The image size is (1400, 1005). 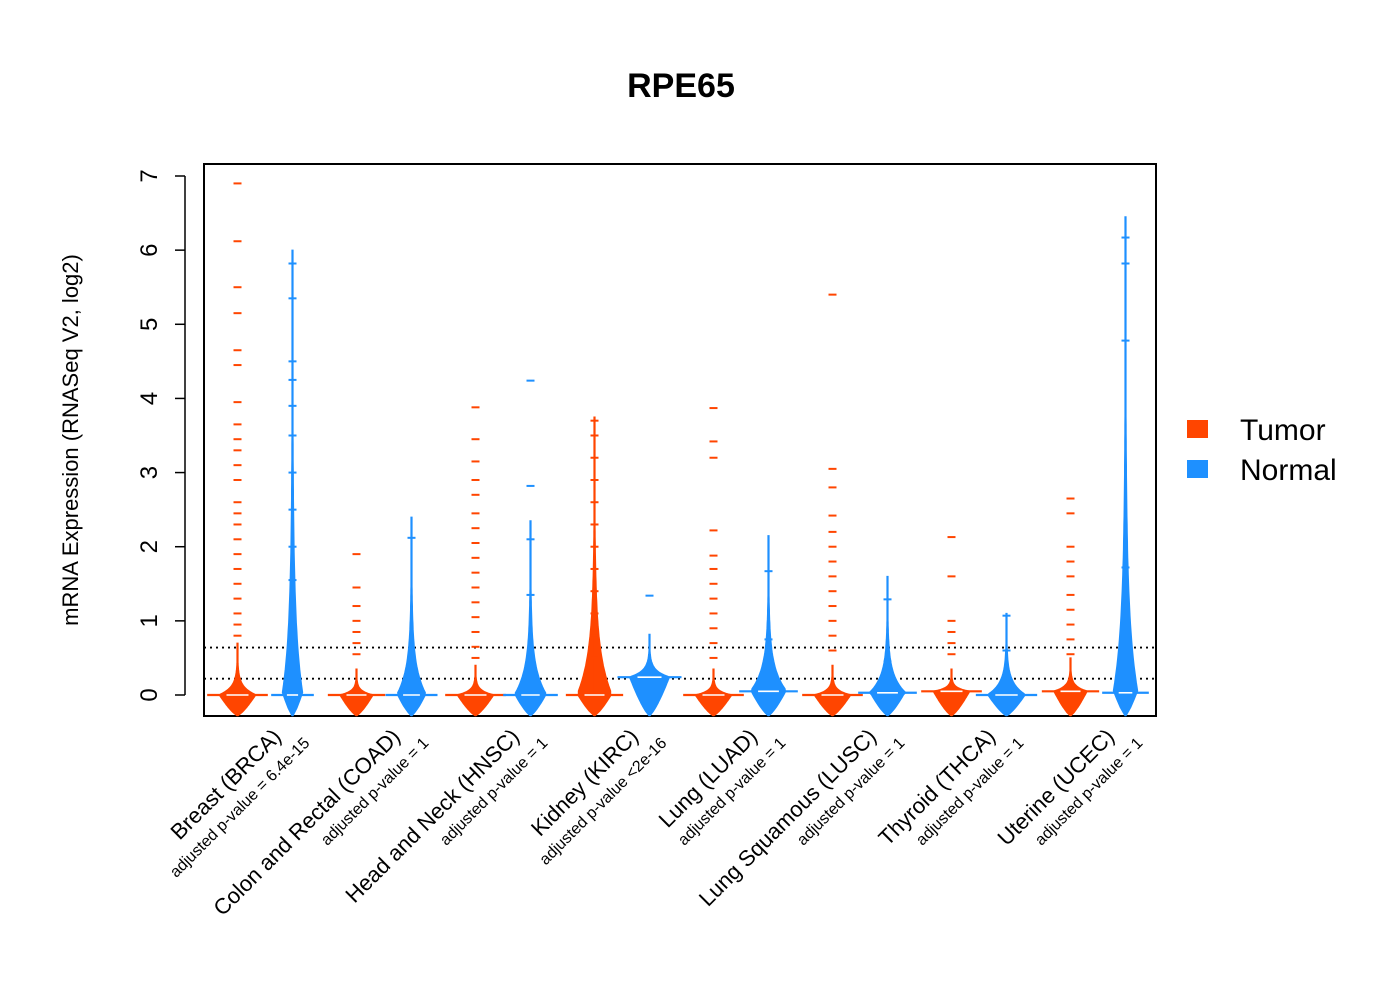 I want to click on legend: Tumor Normal, so click(x=1262, y=450).